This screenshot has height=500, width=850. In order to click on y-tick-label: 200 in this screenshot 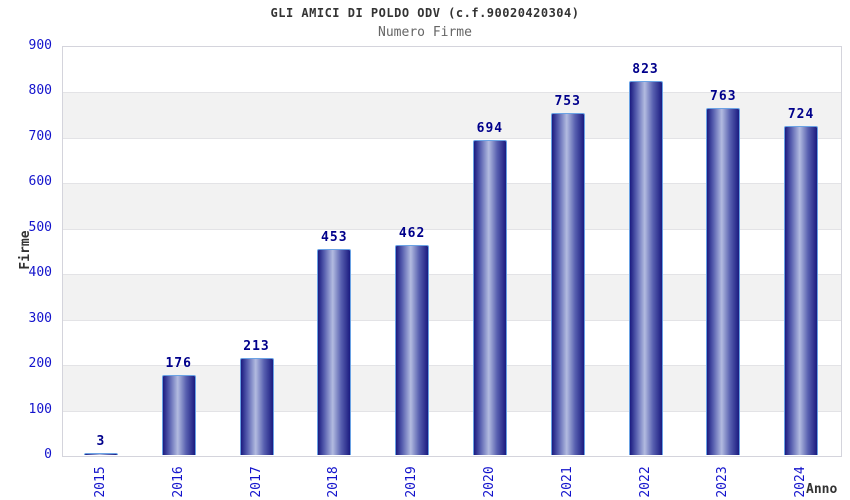, I will do `click(40, 364)`.